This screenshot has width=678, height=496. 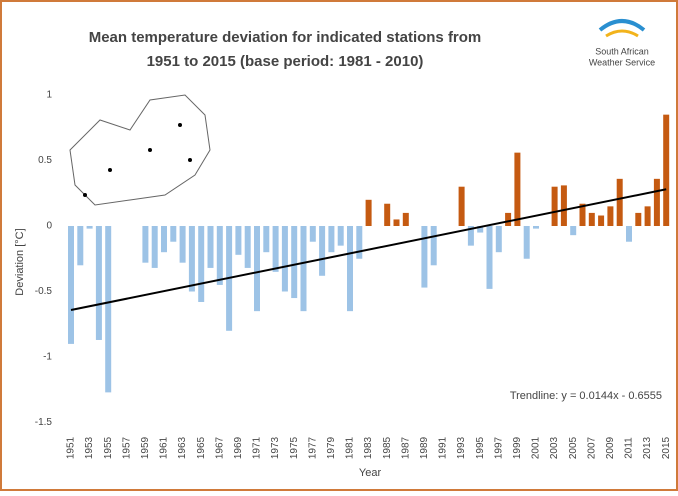 I want to click on x-tick-label: 1955, so click(x=108, y=447).